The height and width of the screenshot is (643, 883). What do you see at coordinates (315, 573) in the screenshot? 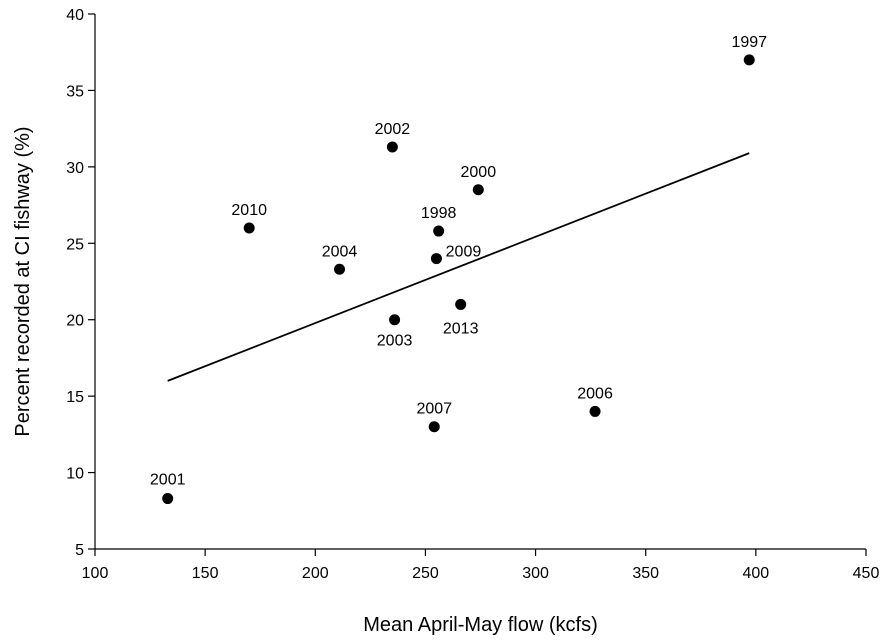
I see `x-tick-label: 200` at bounding box center [315, 573].